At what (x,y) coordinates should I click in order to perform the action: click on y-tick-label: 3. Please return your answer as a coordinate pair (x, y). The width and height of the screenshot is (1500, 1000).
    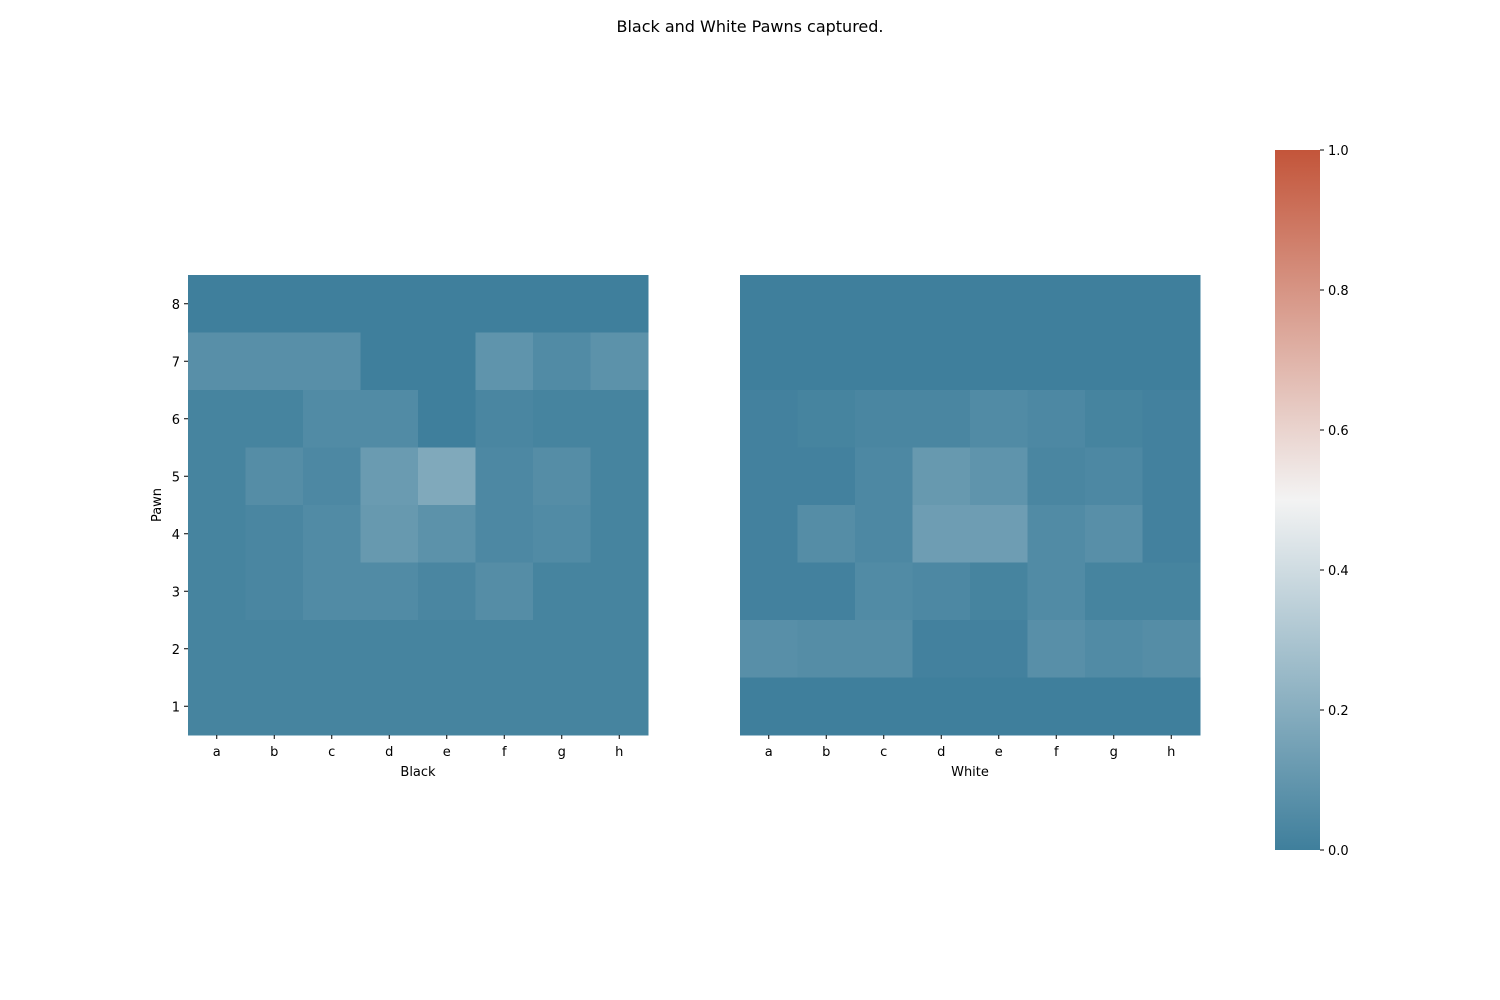
    Looking at the image, I should click on (176, 592).